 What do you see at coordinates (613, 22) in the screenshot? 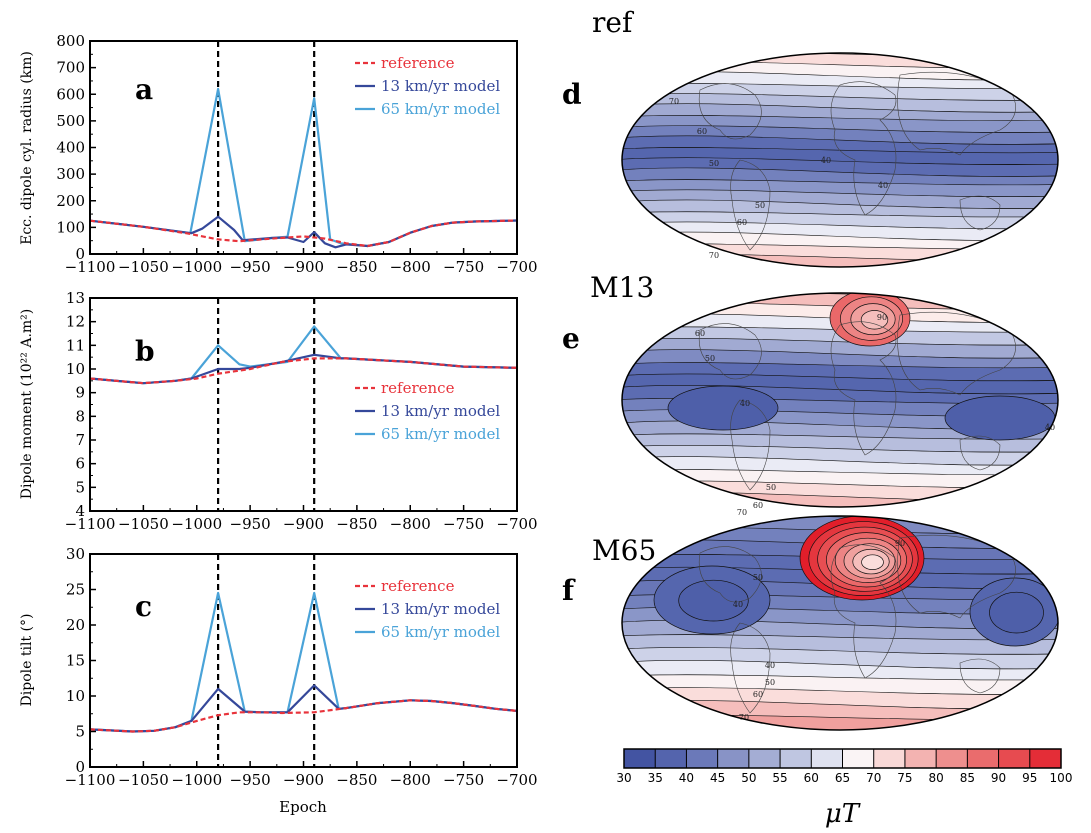
I see `map-d-title: ref` at bounding box center [613, 22].